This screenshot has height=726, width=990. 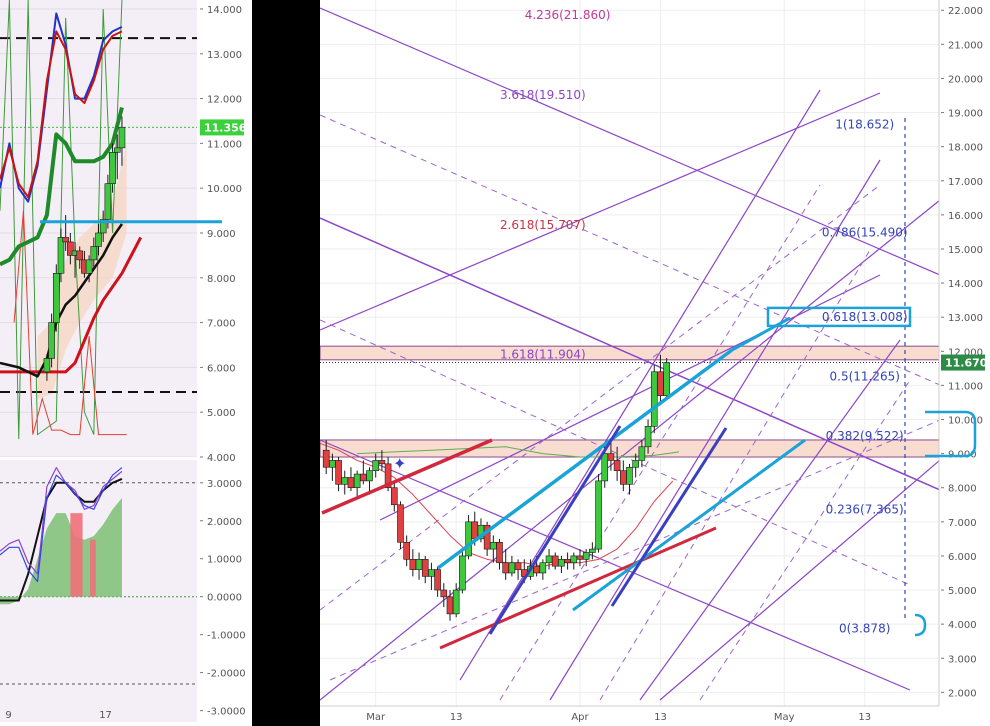 What do you see at coordinates (224, 560) in the screenshot?
I see `left-osc-y-axis-tick-label: 1.0000` at bounding box center [224, 560].